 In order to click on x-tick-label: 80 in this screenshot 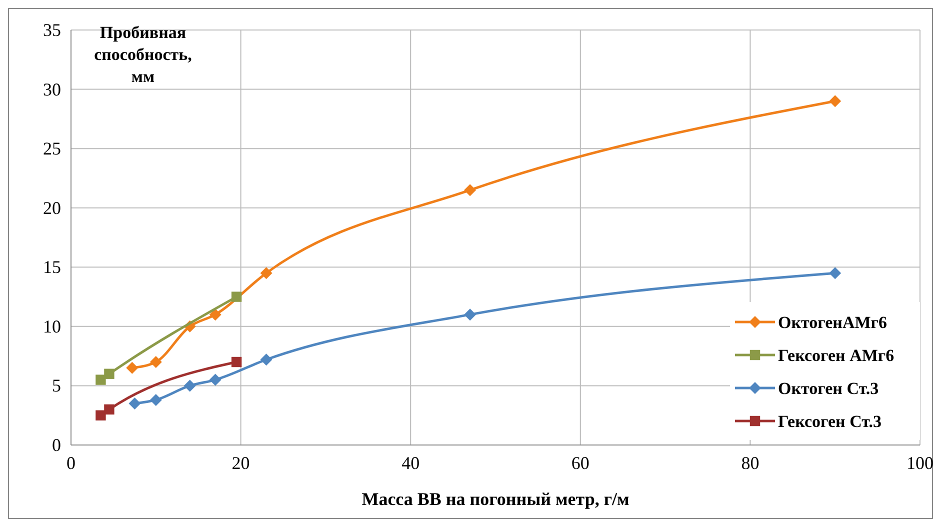, I will do `click(750, 463)`.